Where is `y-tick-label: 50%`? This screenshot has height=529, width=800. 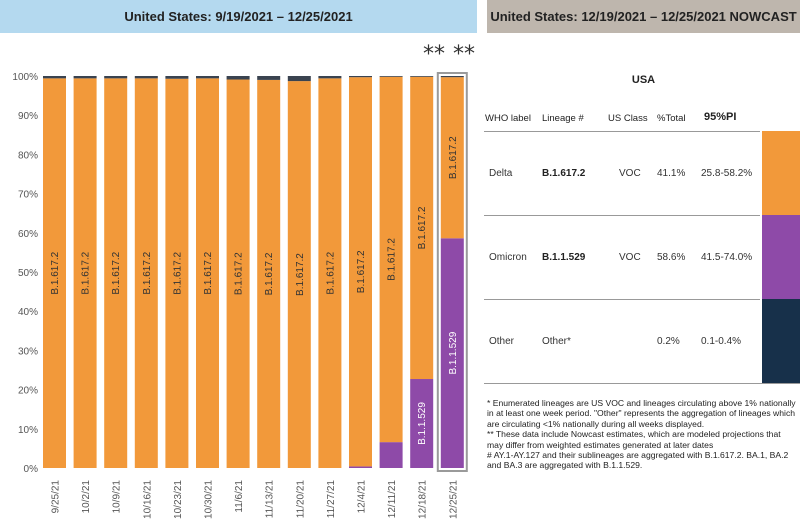 y-tick-label: 50% is located at coordinates (28, 273).